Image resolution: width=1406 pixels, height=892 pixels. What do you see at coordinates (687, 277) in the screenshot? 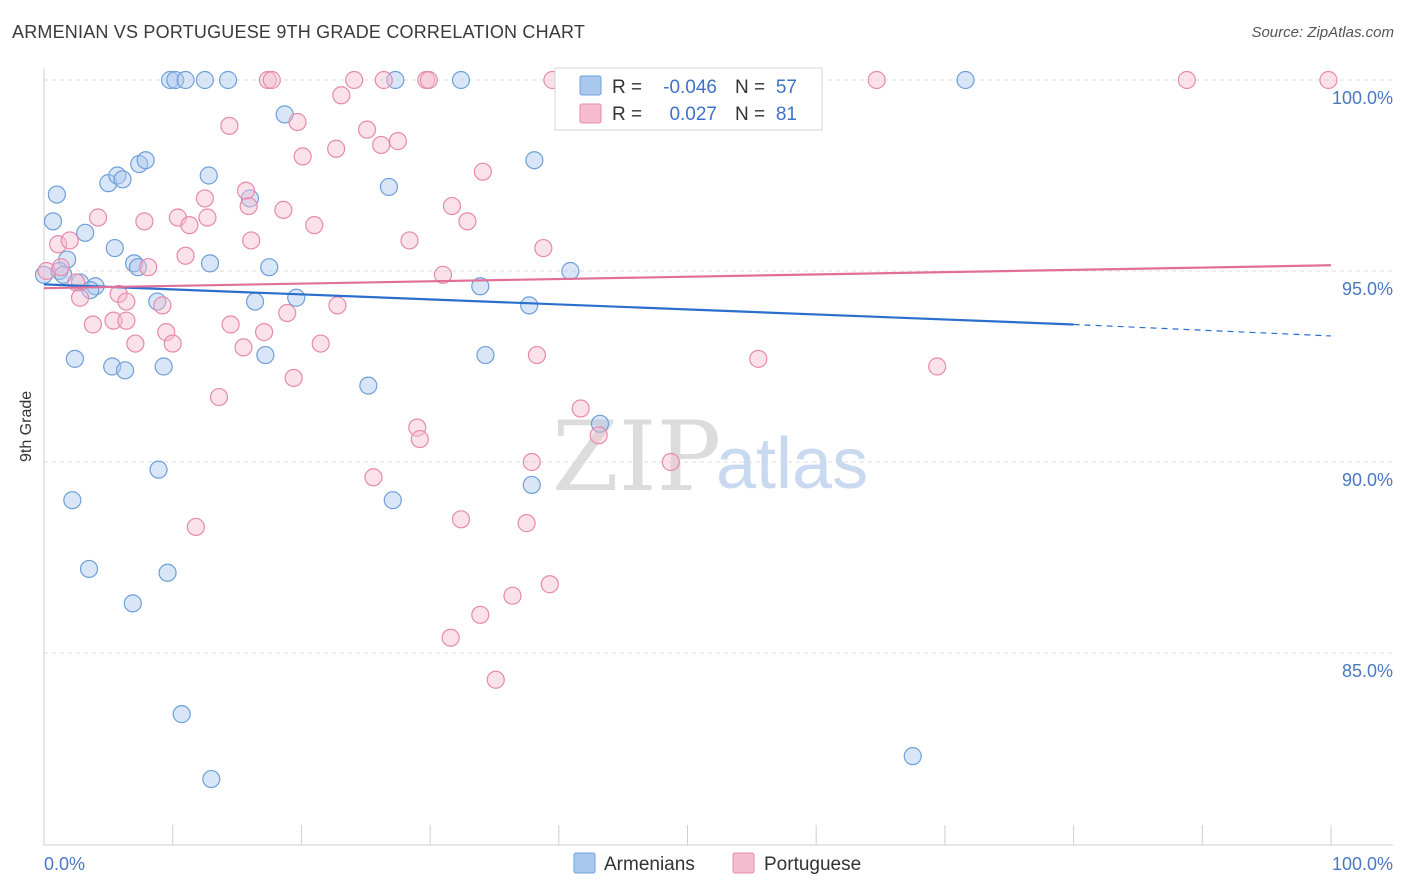
I see `portuguese-trend-line` at bounding box center [687, 277].